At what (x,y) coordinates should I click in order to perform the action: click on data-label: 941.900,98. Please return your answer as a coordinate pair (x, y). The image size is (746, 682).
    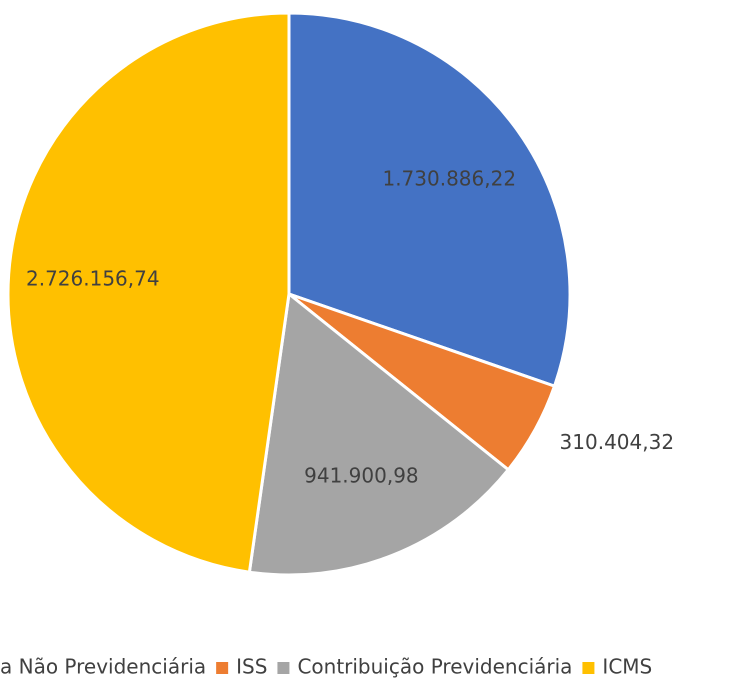
    Looking at the image, I should click on (361, 475).